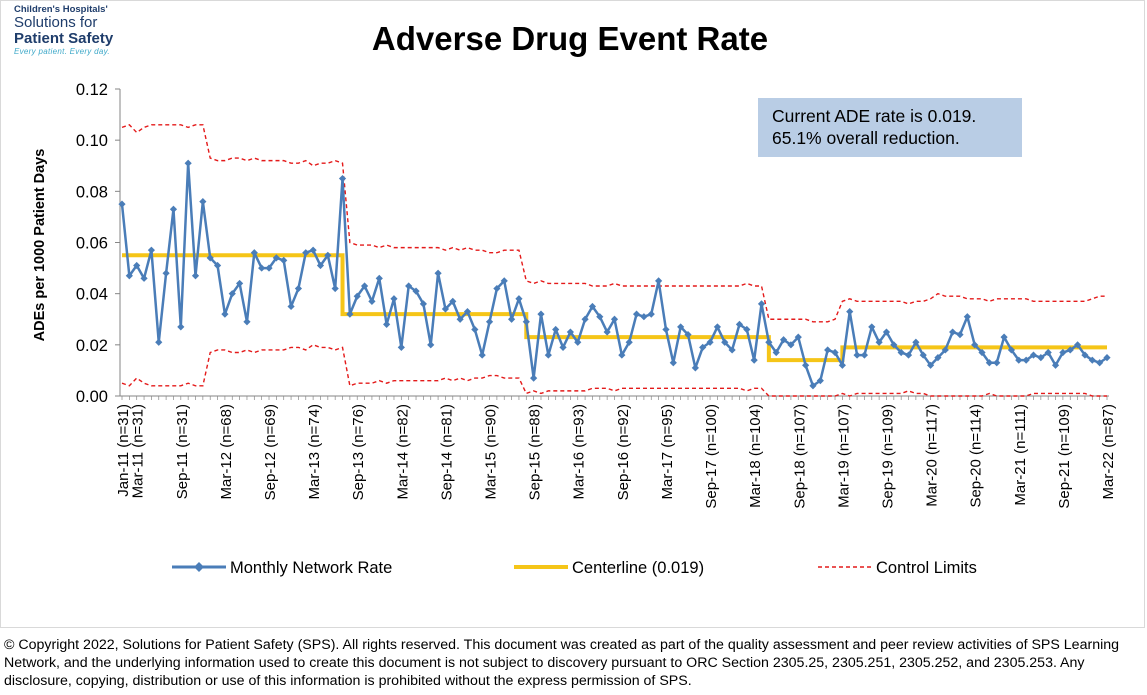  Describe the element at coordinates (92, 192) in the screenshot. I see `y-tick-label: 0.08` at that location.